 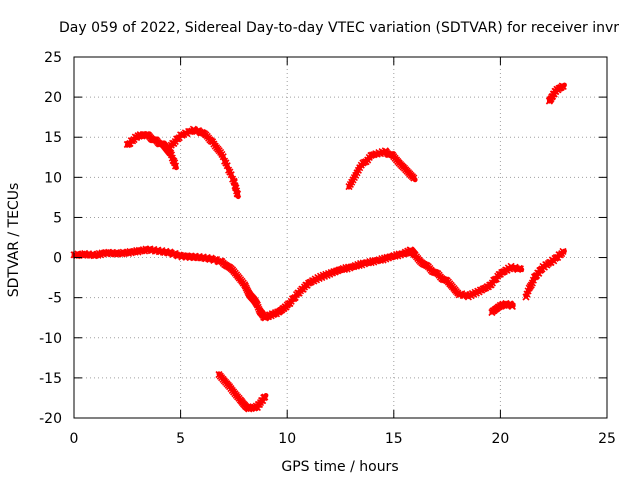 I want to click on x-tick-label: 5, so click(x=180, y=439).